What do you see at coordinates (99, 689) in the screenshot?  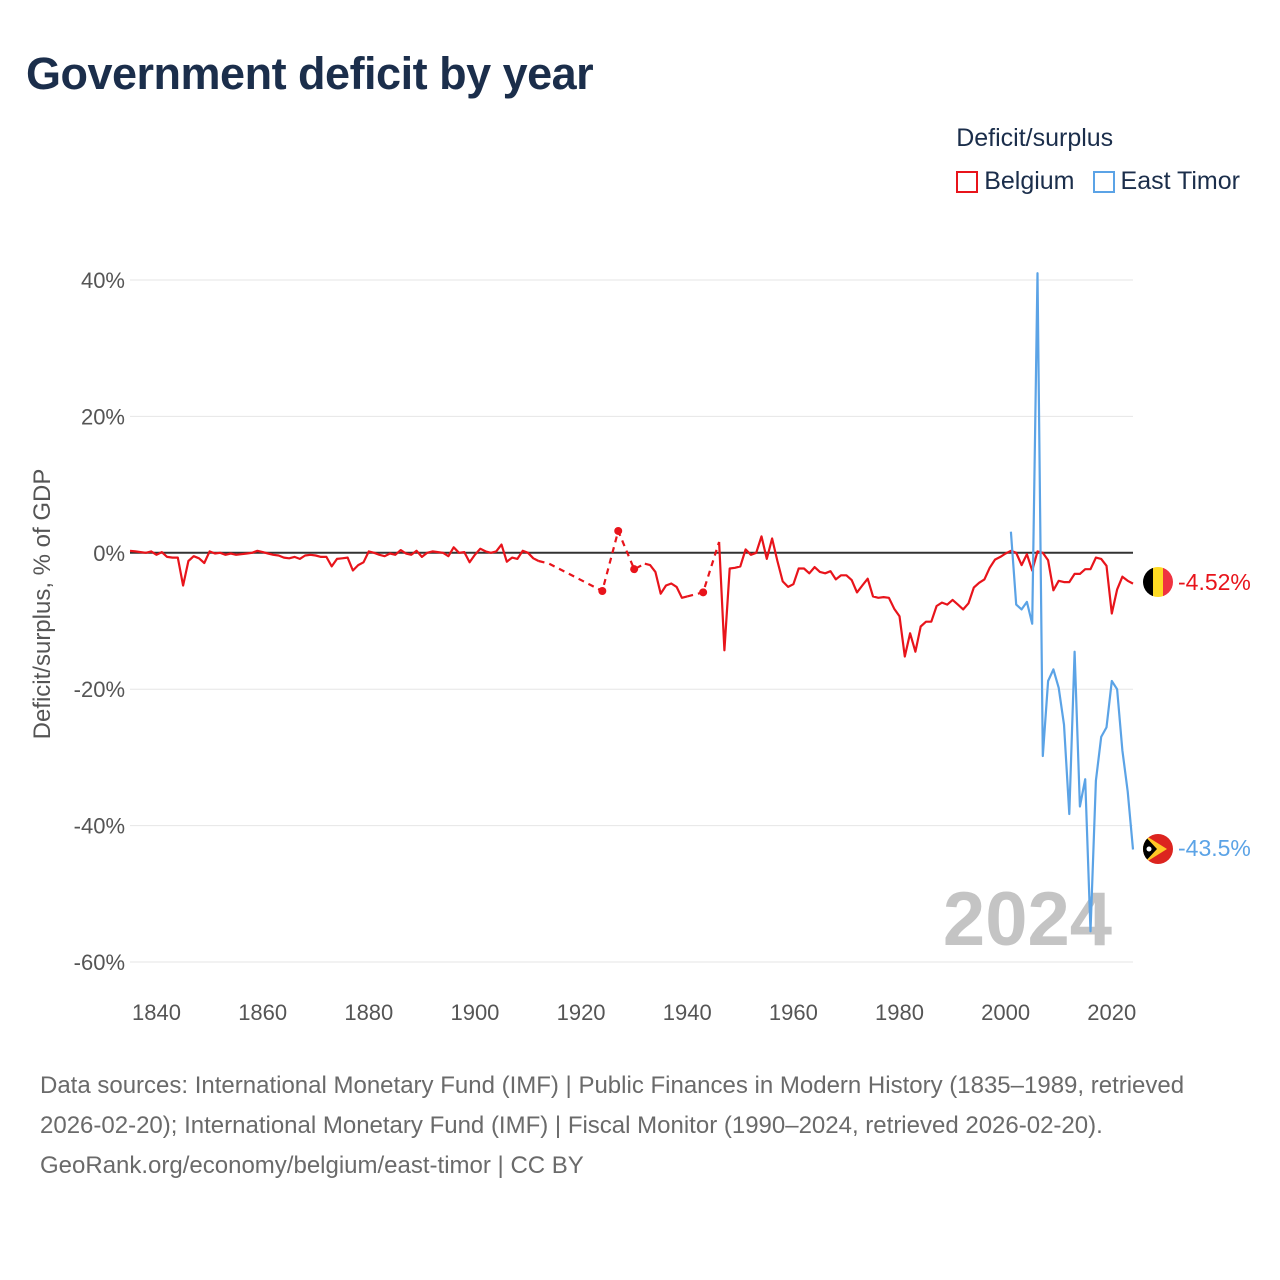 I see `y-tick-label: -20%` at bounding box center [99, 689].